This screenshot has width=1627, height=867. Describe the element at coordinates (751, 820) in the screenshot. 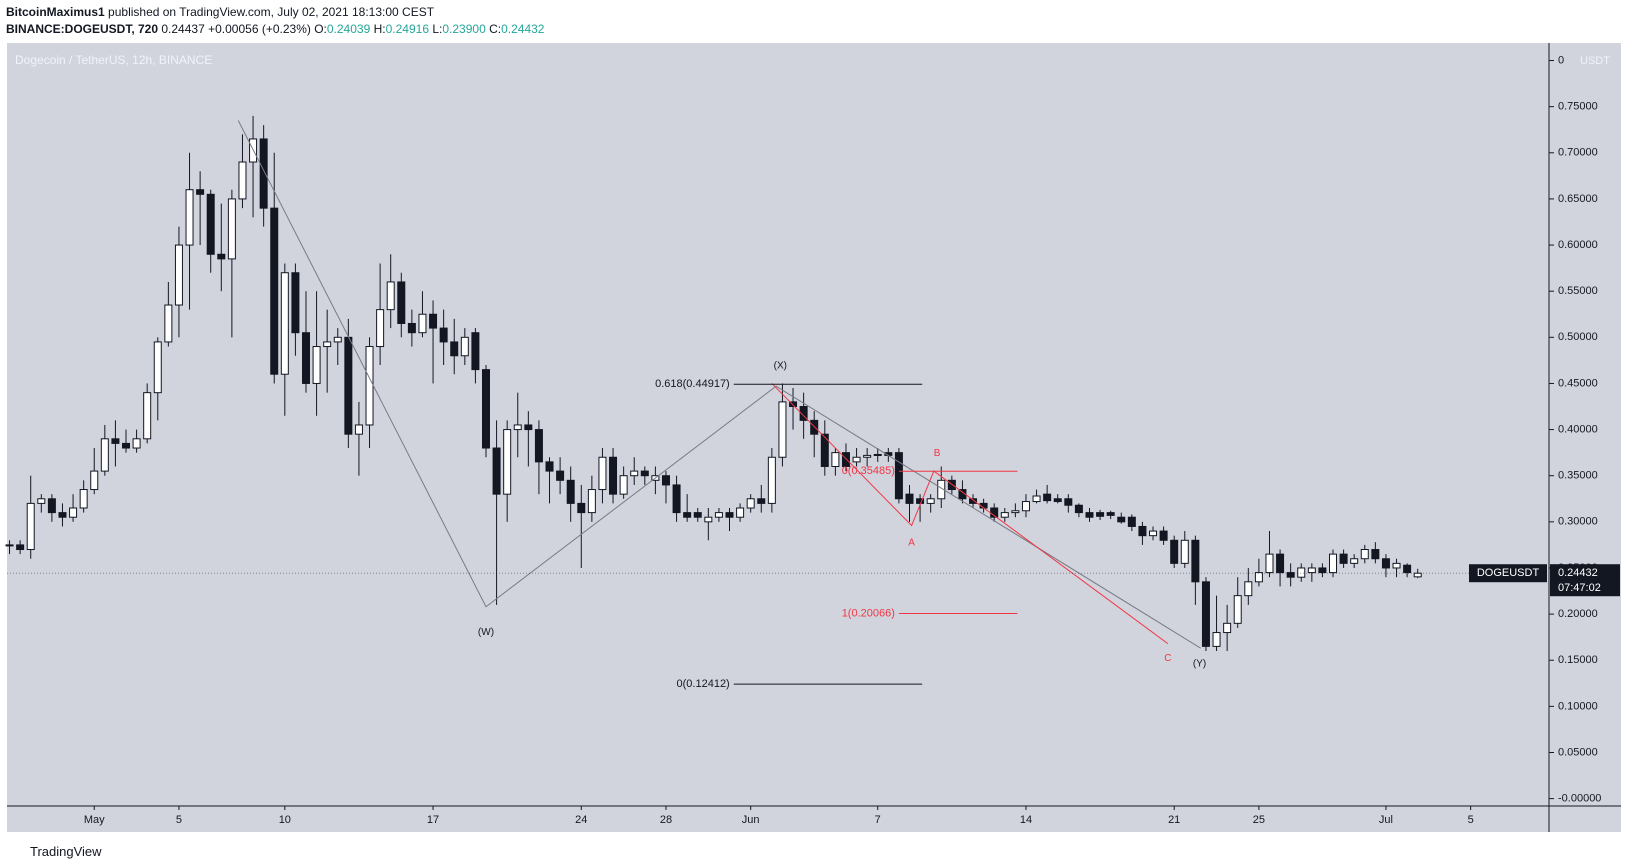

I see `x-tick-label: Jun` at that location.